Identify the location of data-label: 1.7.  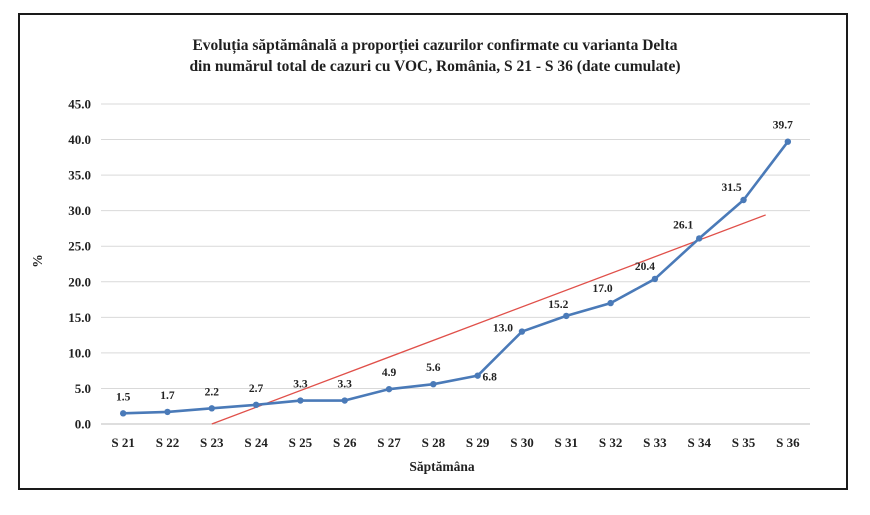
(167, 396).